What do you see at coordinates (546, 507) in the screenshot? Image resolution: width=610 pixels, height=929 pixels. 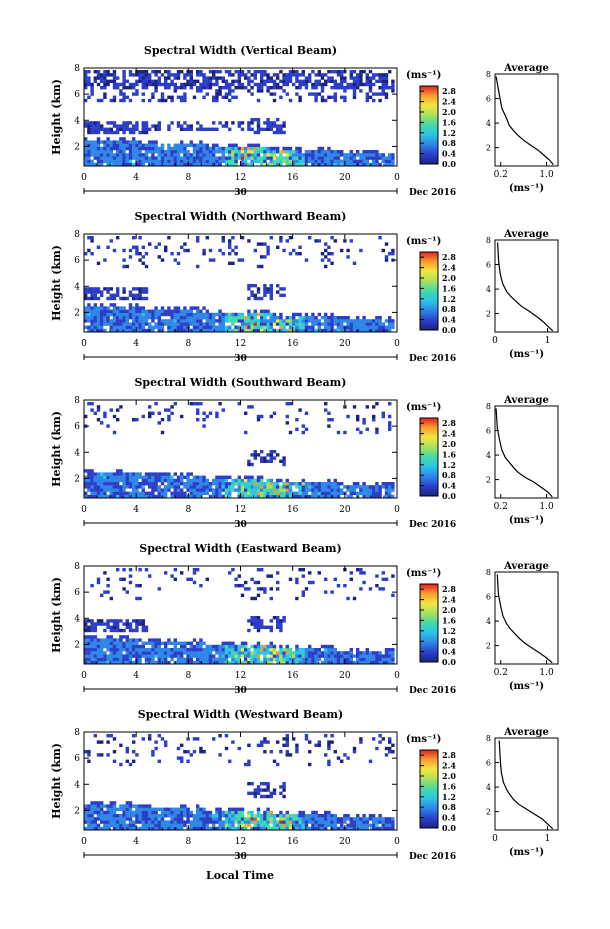 I see `profile-x-tick-label: 1.0` at bounding box center [546, 507].